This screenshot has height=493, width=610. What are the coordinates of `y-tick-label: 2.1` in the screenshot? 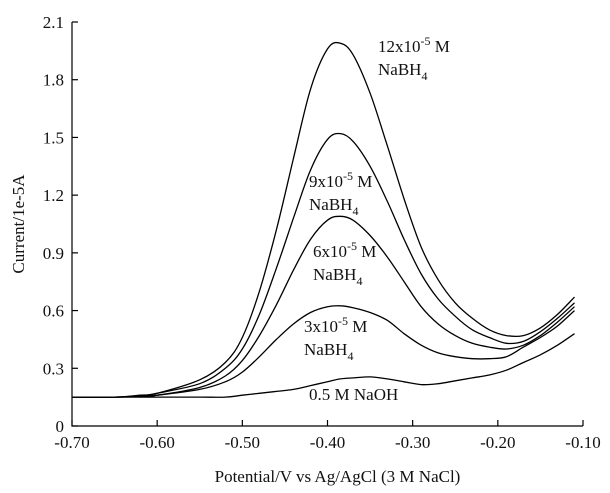 It's located at (53, 22).